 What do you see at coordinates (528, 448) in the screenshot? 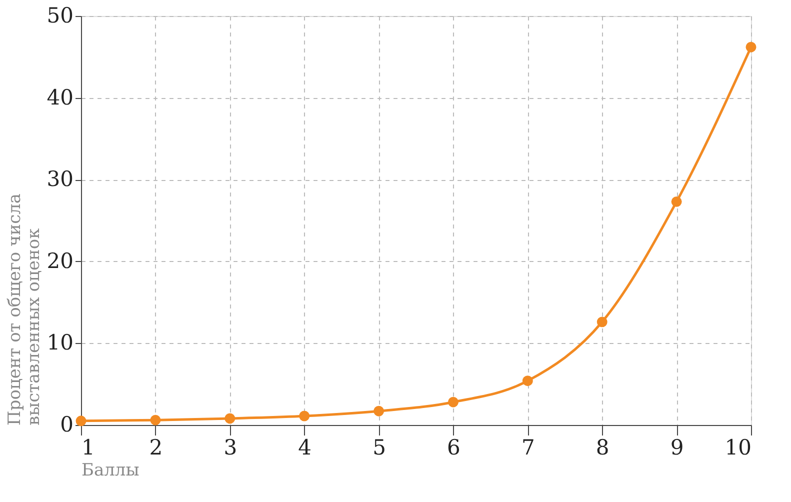
I see `x-tick-label: 7` at bounding box center [528, 448].